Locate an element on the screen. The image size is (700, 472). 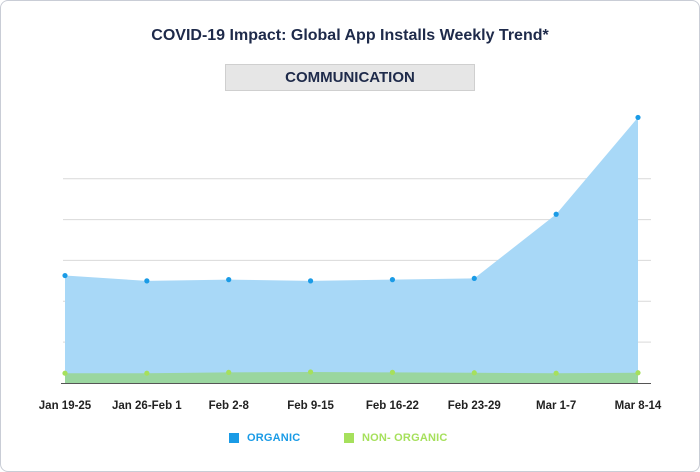
legend-item-non-organic: NON- ORGANIC is located at coordinates (396, 438).